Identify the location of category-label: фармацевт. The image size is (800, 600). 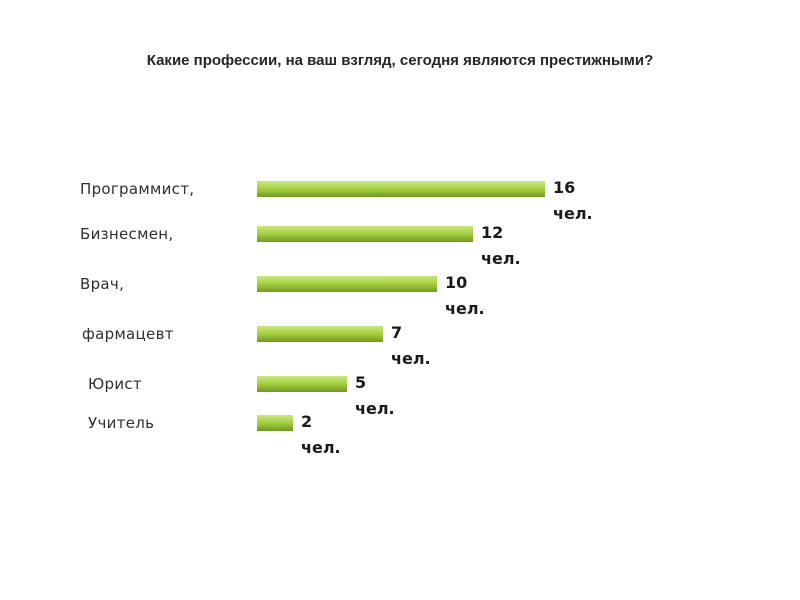
(128, 334).